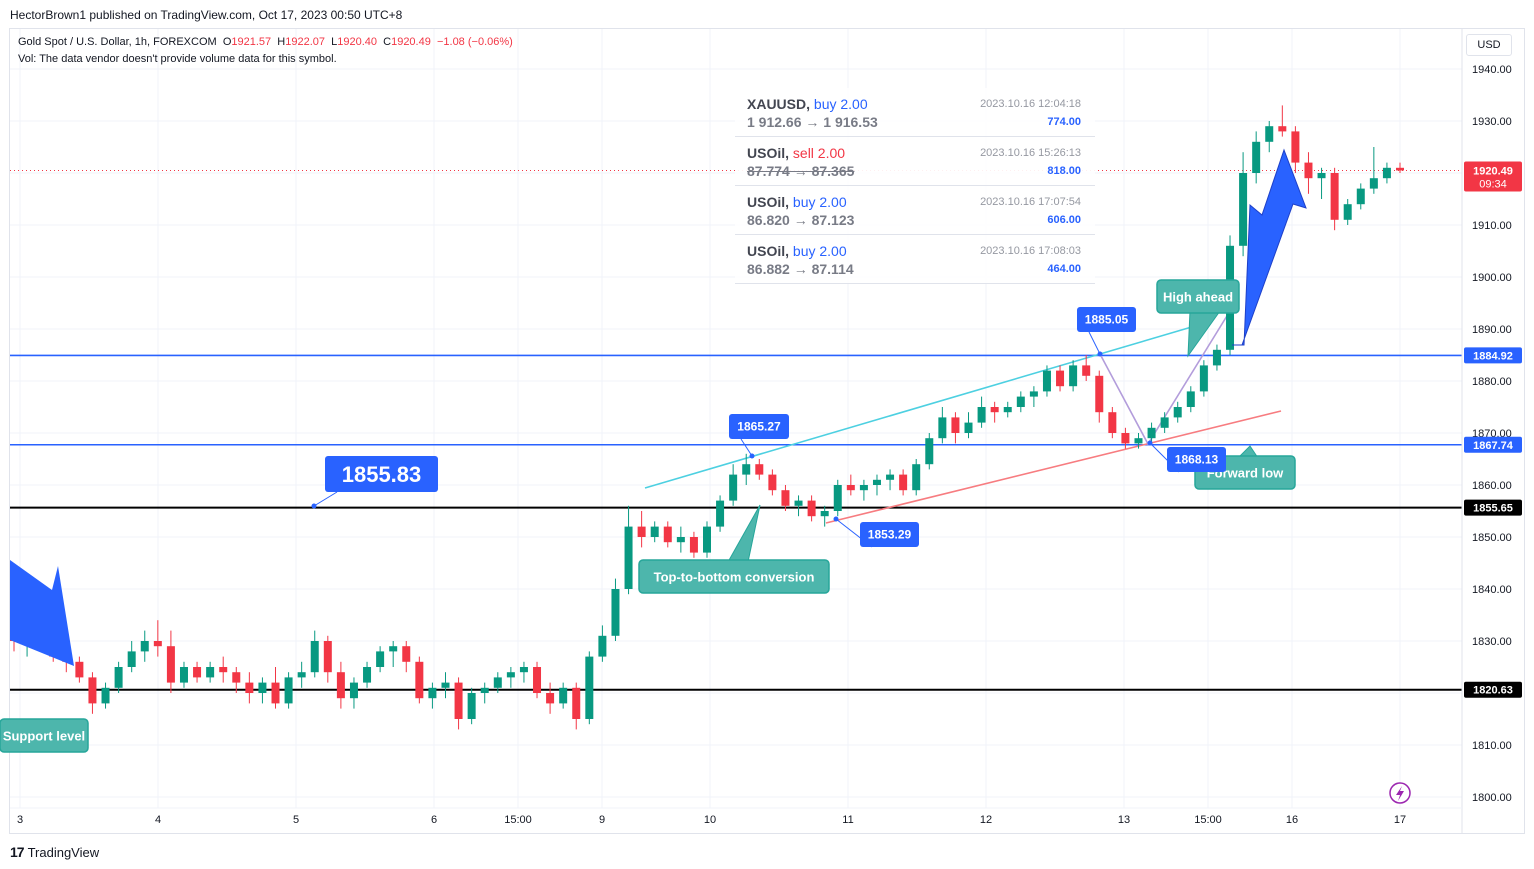  Describe the element at coordinates (1492, 122) in the screenshot. I see `price-tick-label: 1930.00` at that location.